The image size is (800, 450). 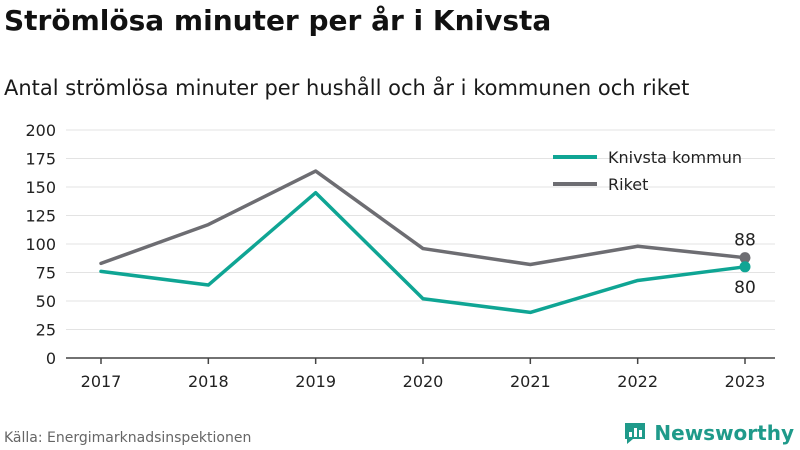 I want to click on end-point-knivsta, so click(x=745, y=267).